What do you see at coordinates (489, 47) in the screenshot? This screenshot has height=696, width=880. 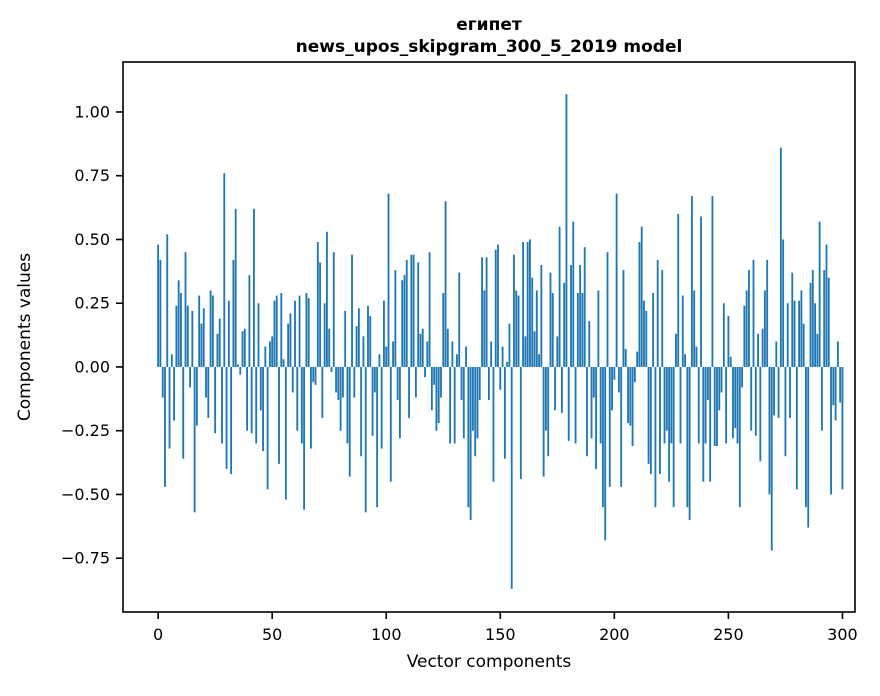 I see `chart-subtitle: news_upos_skipgram_300_5_2019 model` at bounding box center [489, 47].